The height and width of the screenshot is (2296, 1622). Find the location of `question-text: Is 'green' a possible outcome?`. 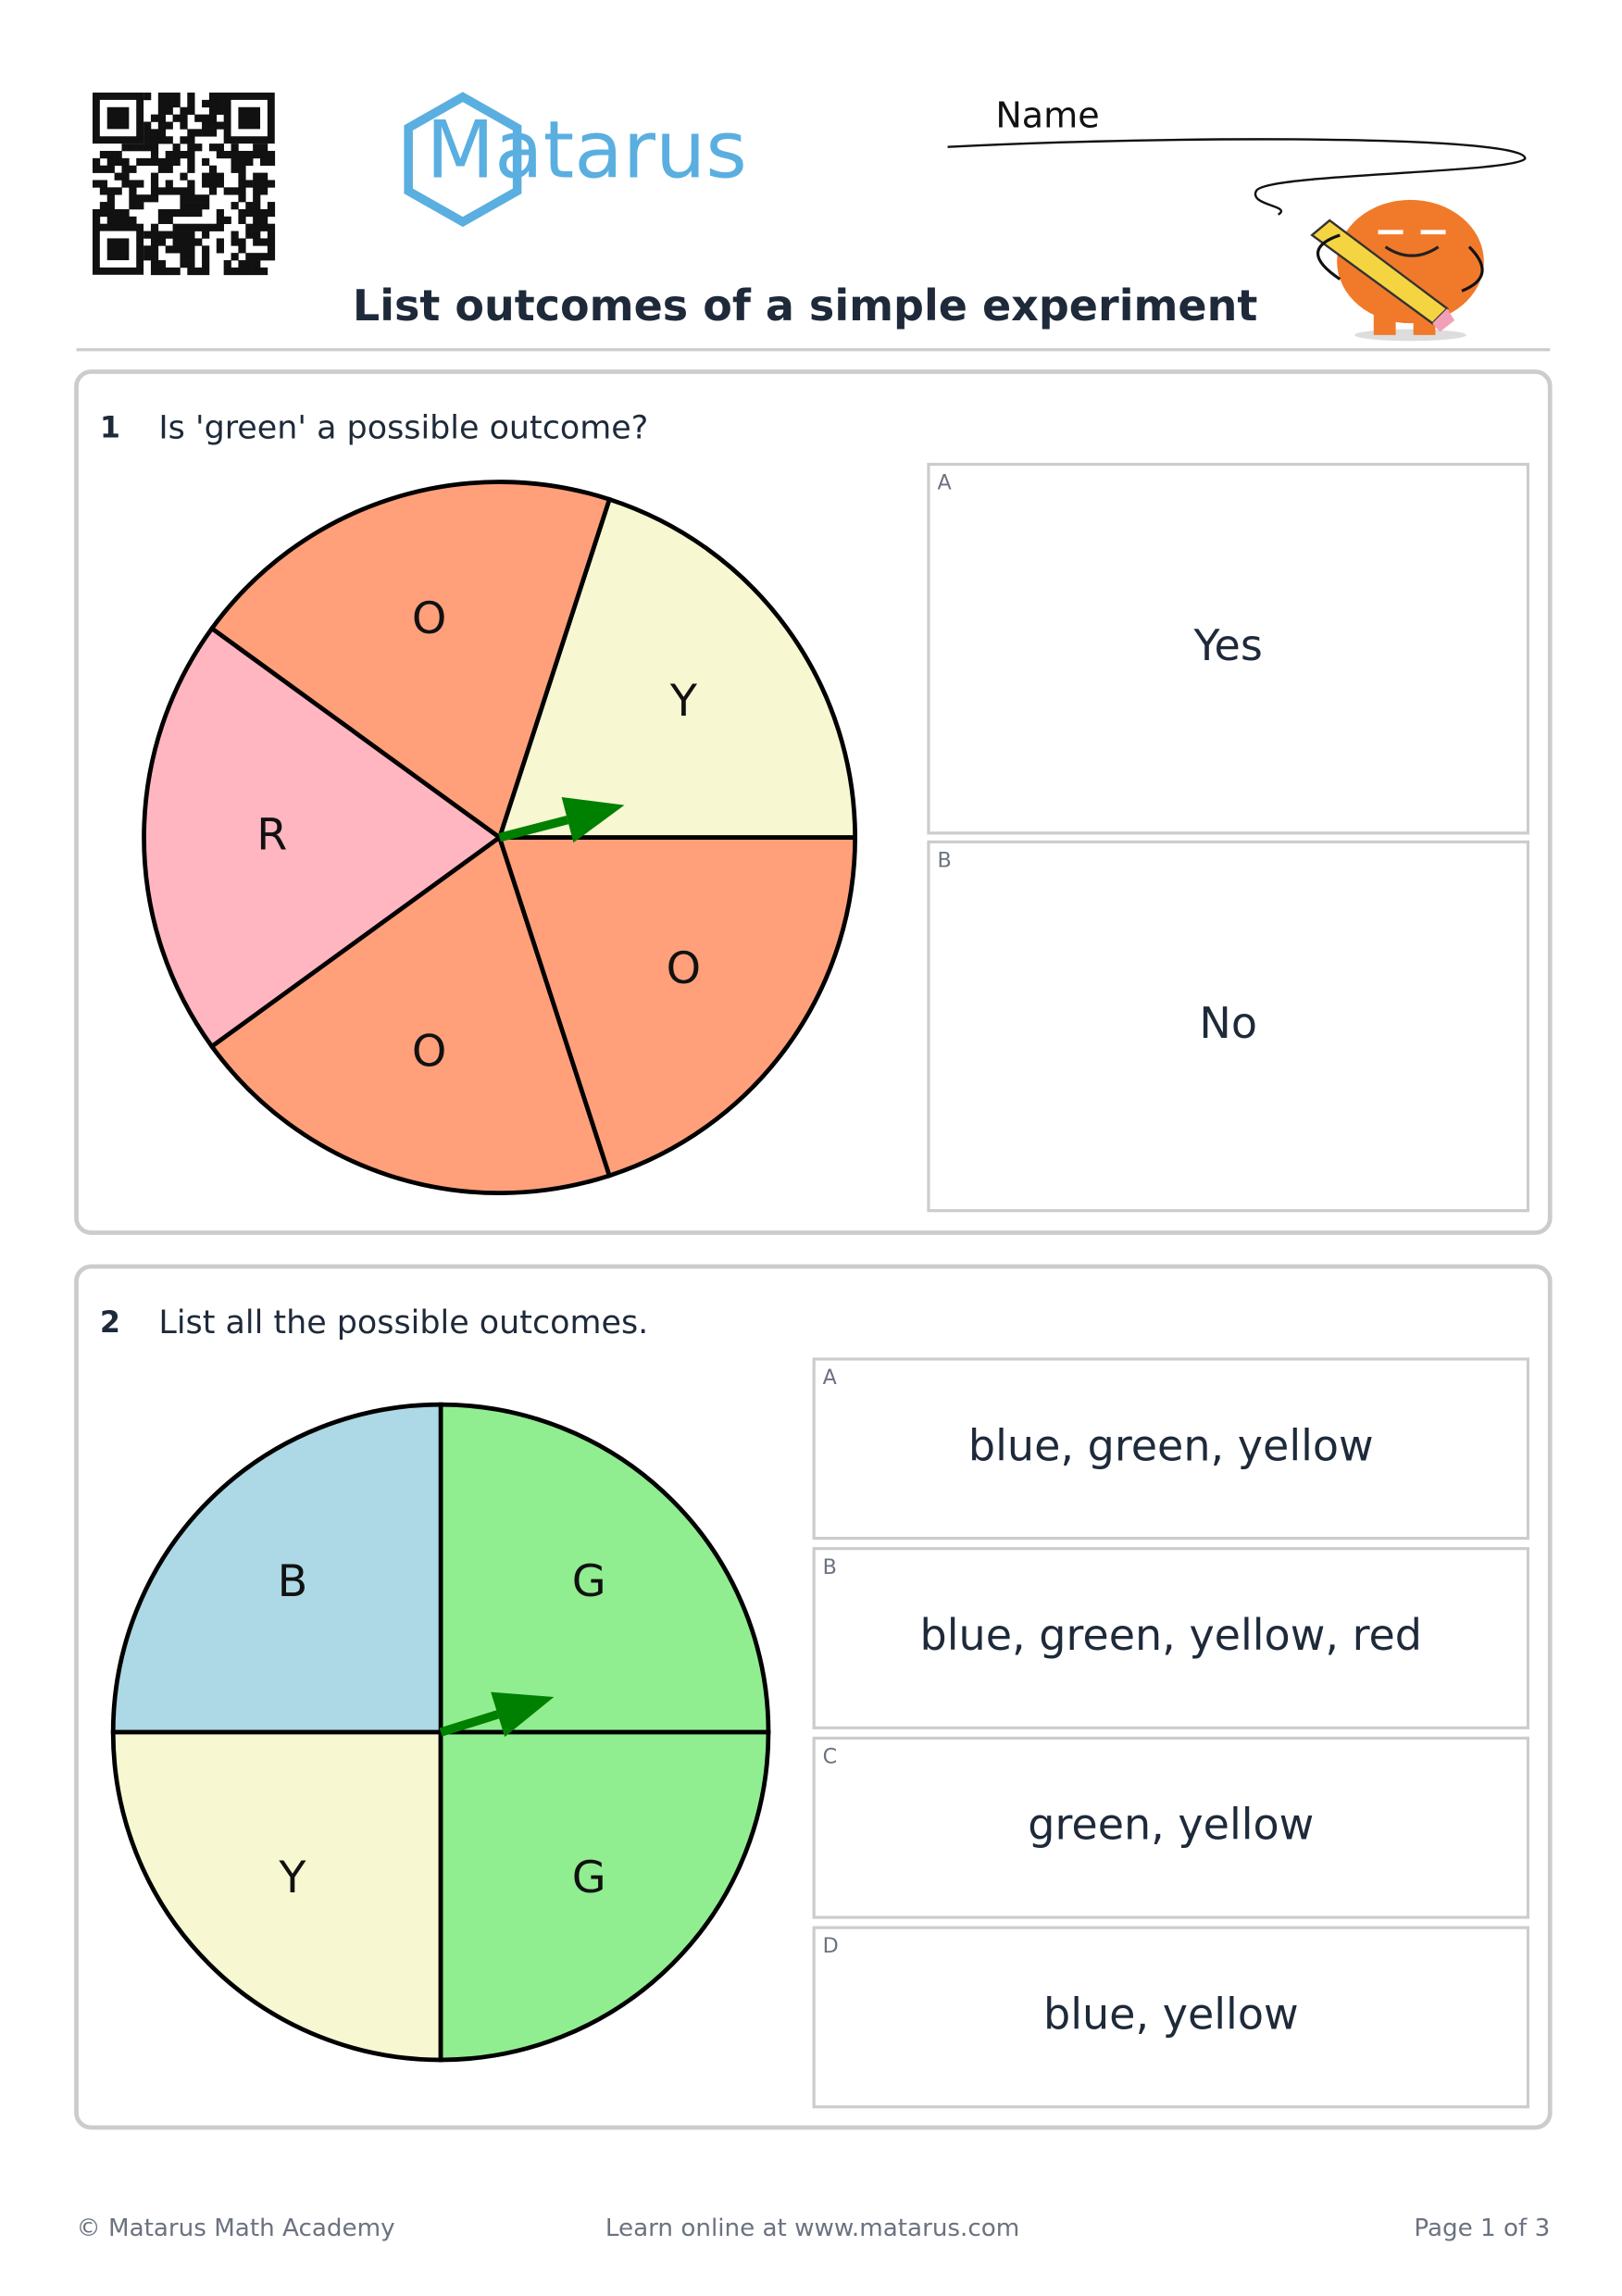

question-text: Is 'green' a possible outcome? is located at coordinates (403, 427).